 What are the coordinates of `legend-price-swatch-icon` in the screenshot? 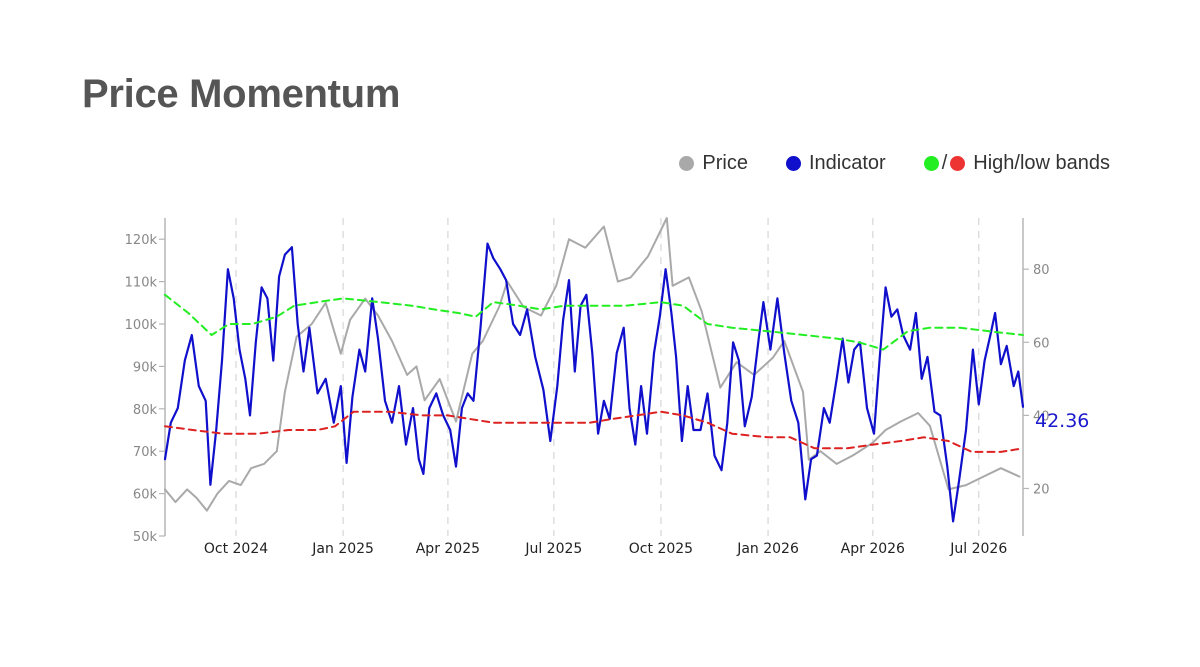 It's located at (687, 163).